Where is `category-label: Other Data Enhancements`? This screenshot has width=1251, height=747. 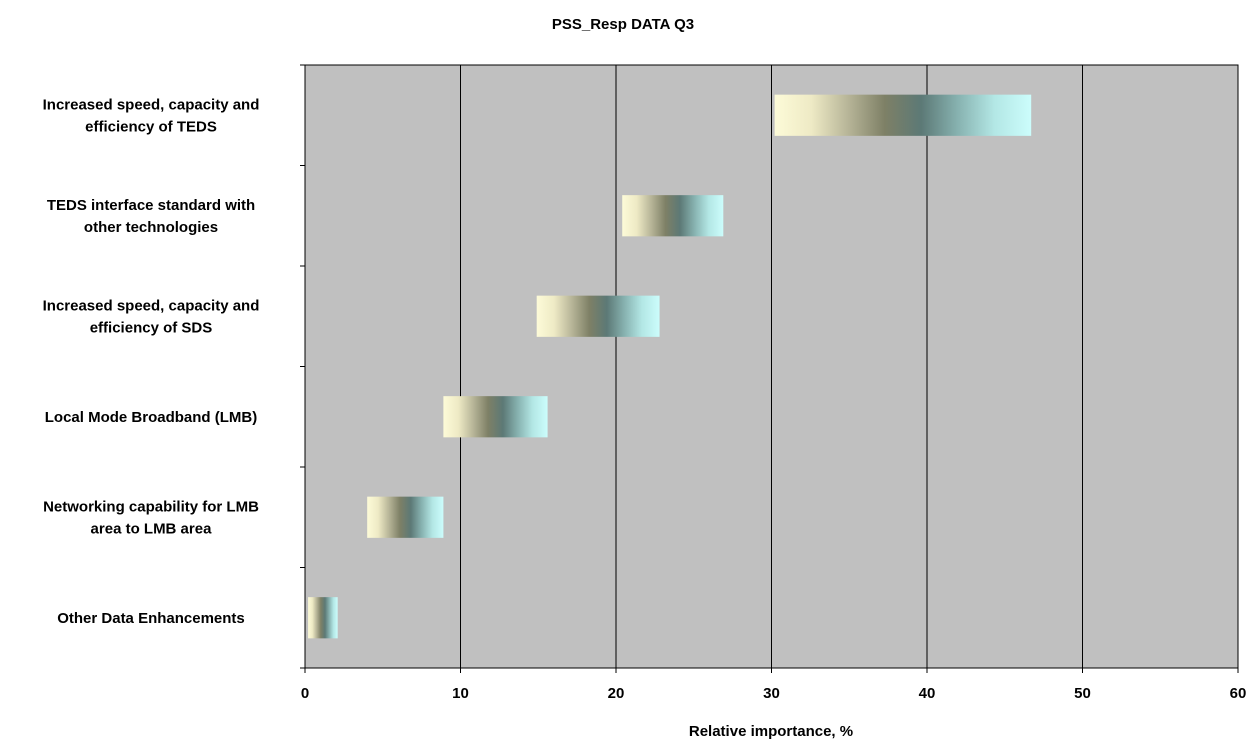
category-label: Other Data Enhancements is located at coordinates (151, 618).